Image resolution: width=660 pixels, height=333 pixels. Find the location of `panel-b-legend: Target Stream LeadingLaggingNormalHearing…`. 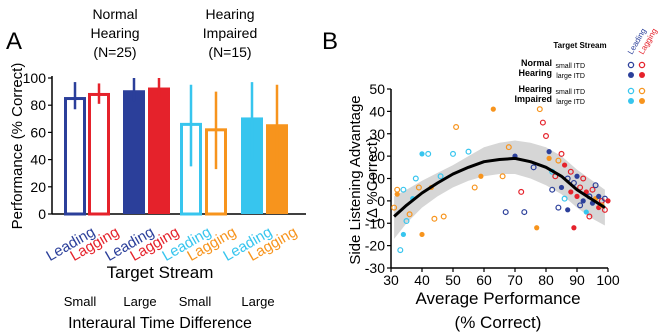

panel-b-legend: Target Stream LeadingLaggingNormalHearing… is located at coordinates (586, 66).